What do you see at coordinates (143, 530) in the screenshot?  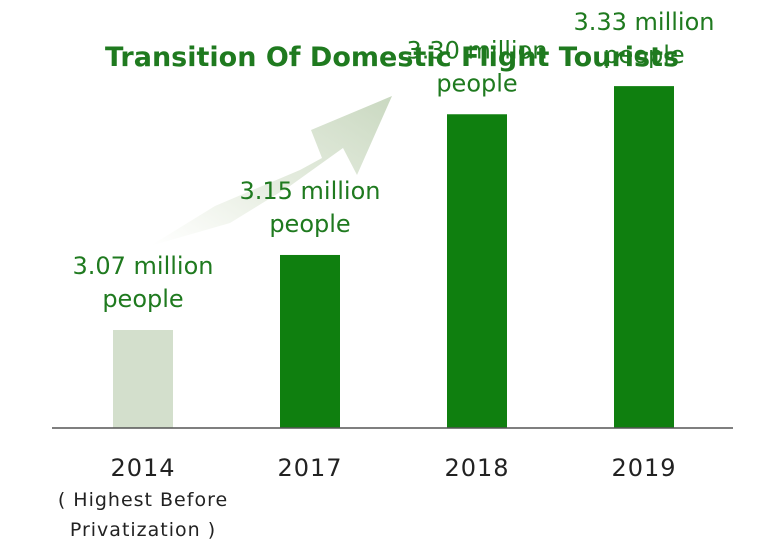 I see `category-note-line-2: Privatization )` at bounding box center [143, 530].